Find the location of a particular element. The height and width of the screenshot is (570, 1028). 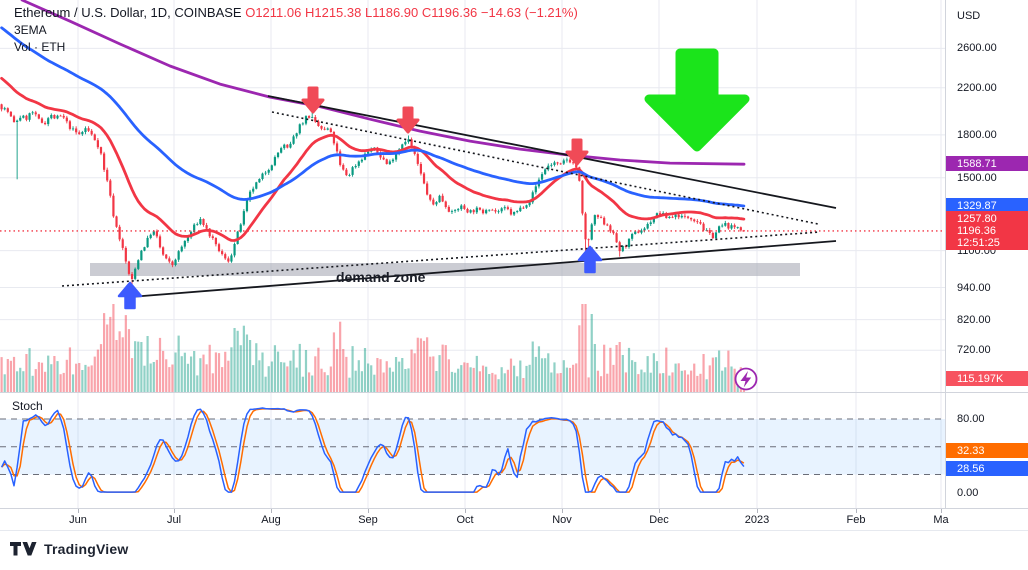

pane-divider-volume-stoch is located at coordinates (514, 392).